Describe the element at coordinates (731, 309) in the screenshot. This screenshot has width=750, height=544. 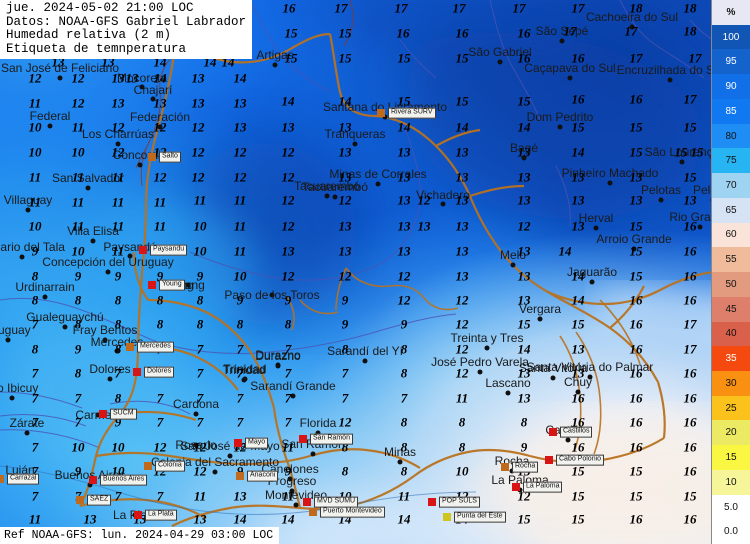
I see `colorbar-tick: 45` at that location.